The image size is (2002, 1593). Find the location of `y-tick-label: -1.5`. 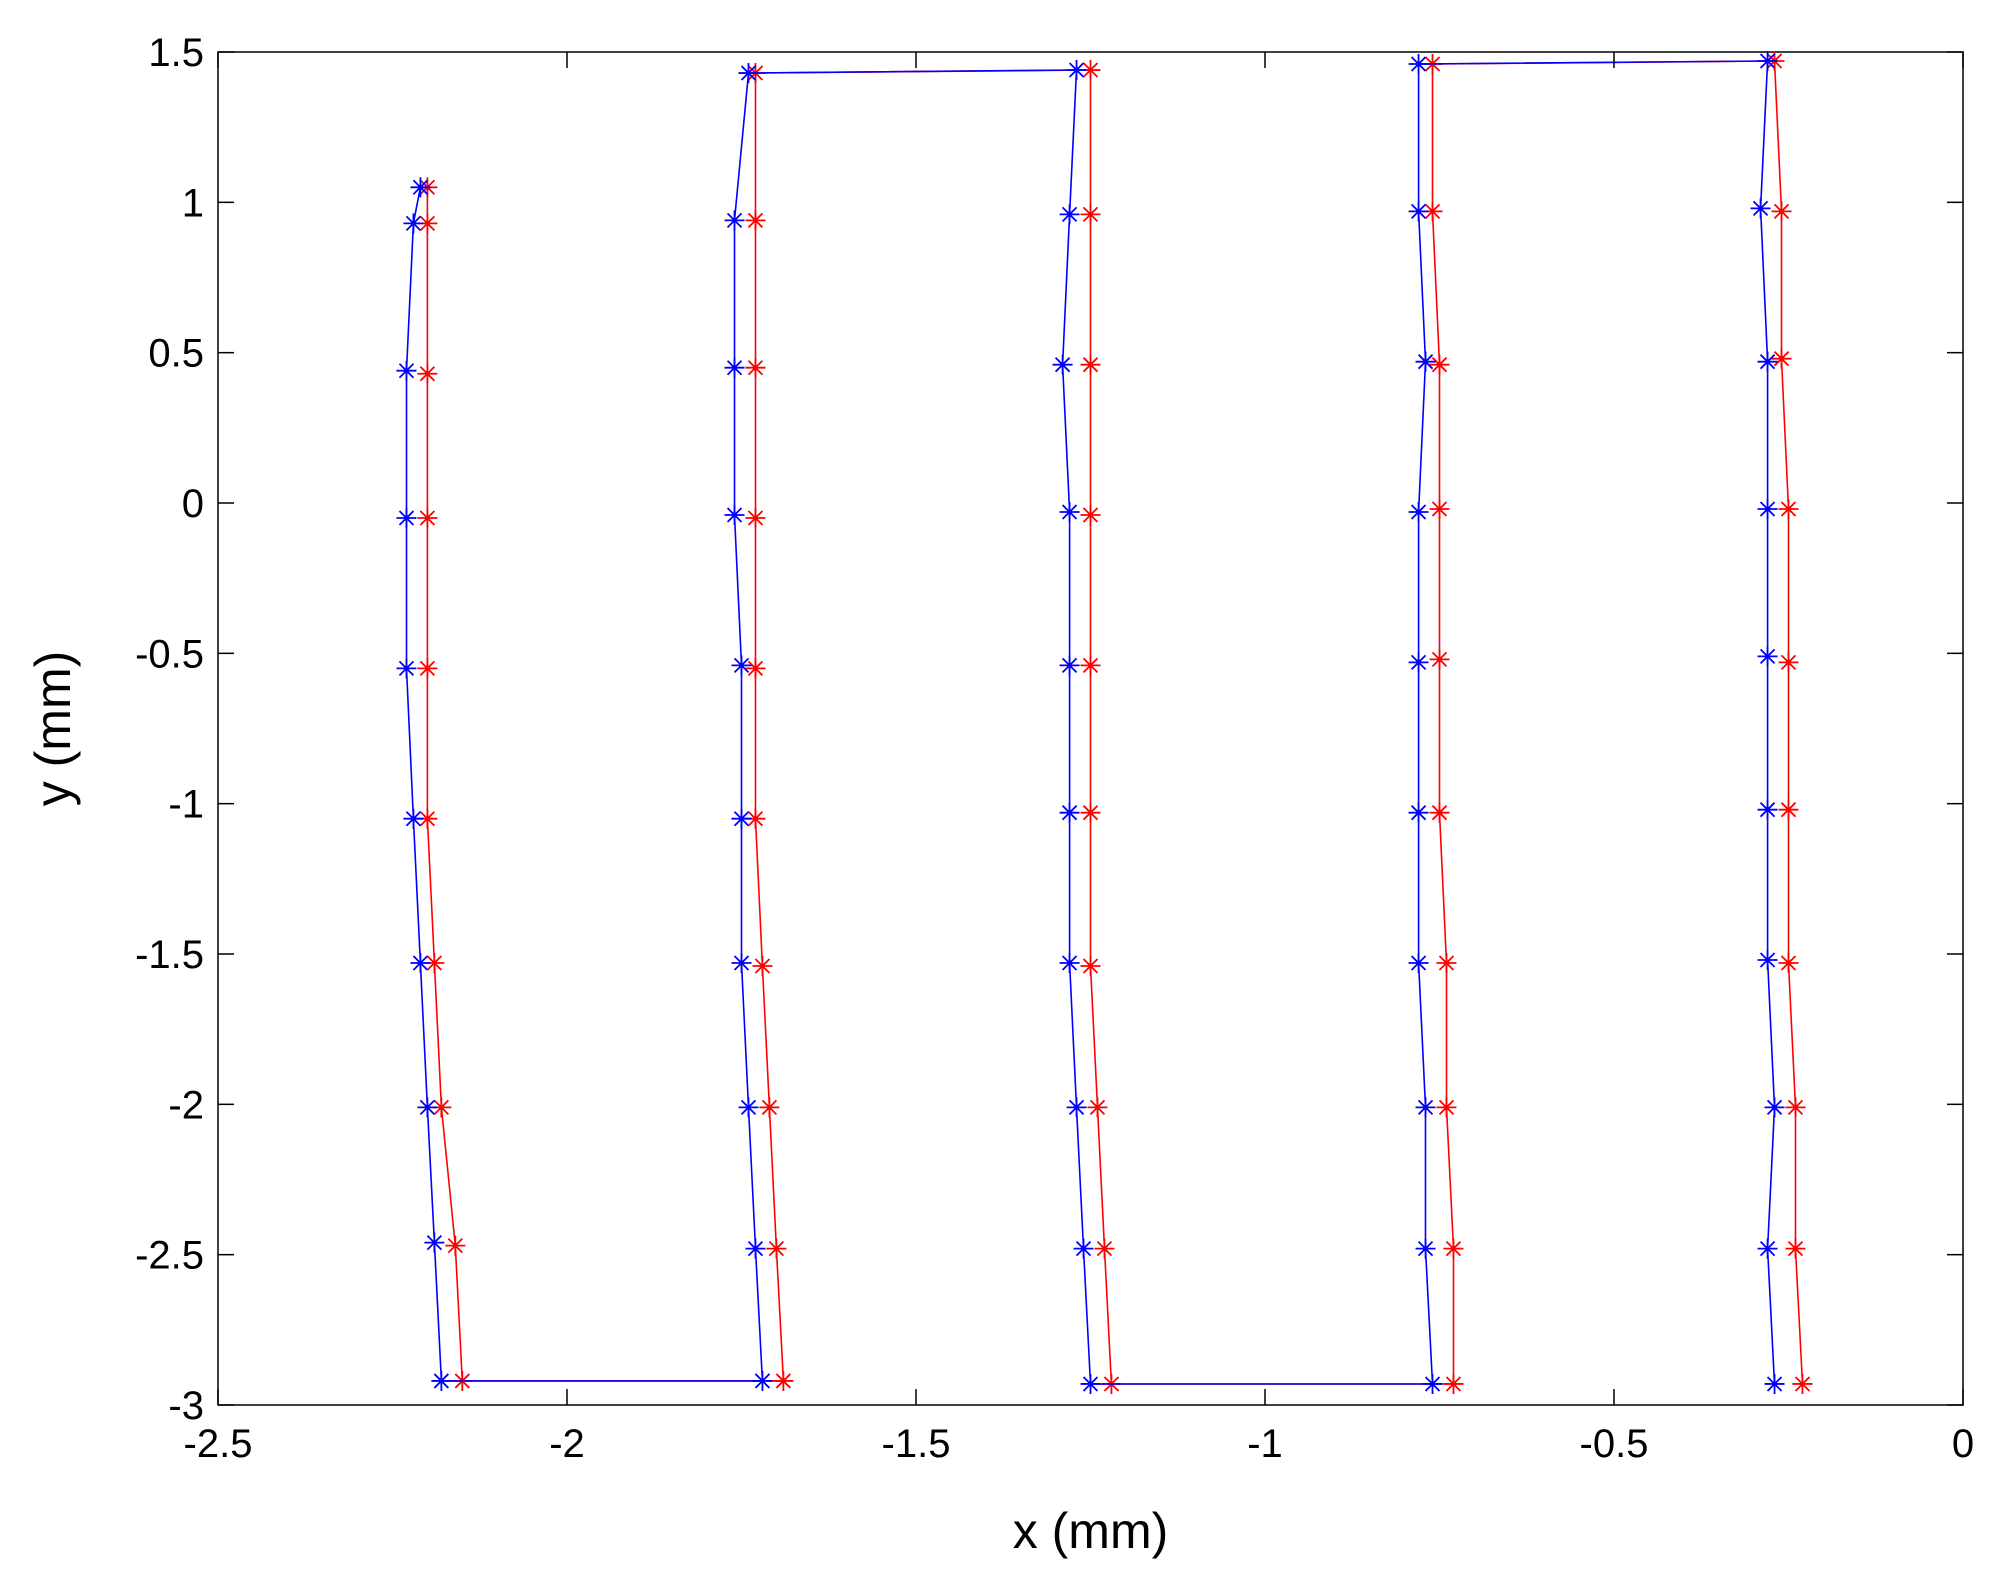

y-tick-label: -1.5 is located at coordinates (169, 955).